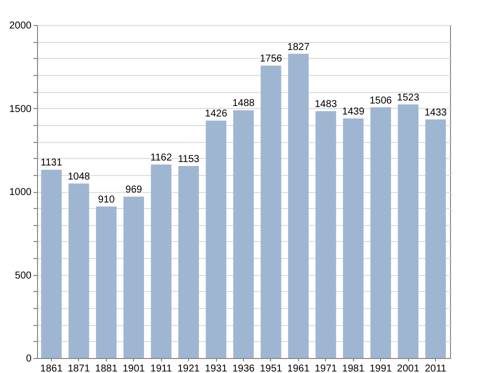 The height and width of the screenshot is (373, 488). I want to click on y-tick-label: 500, so click(23, 276).